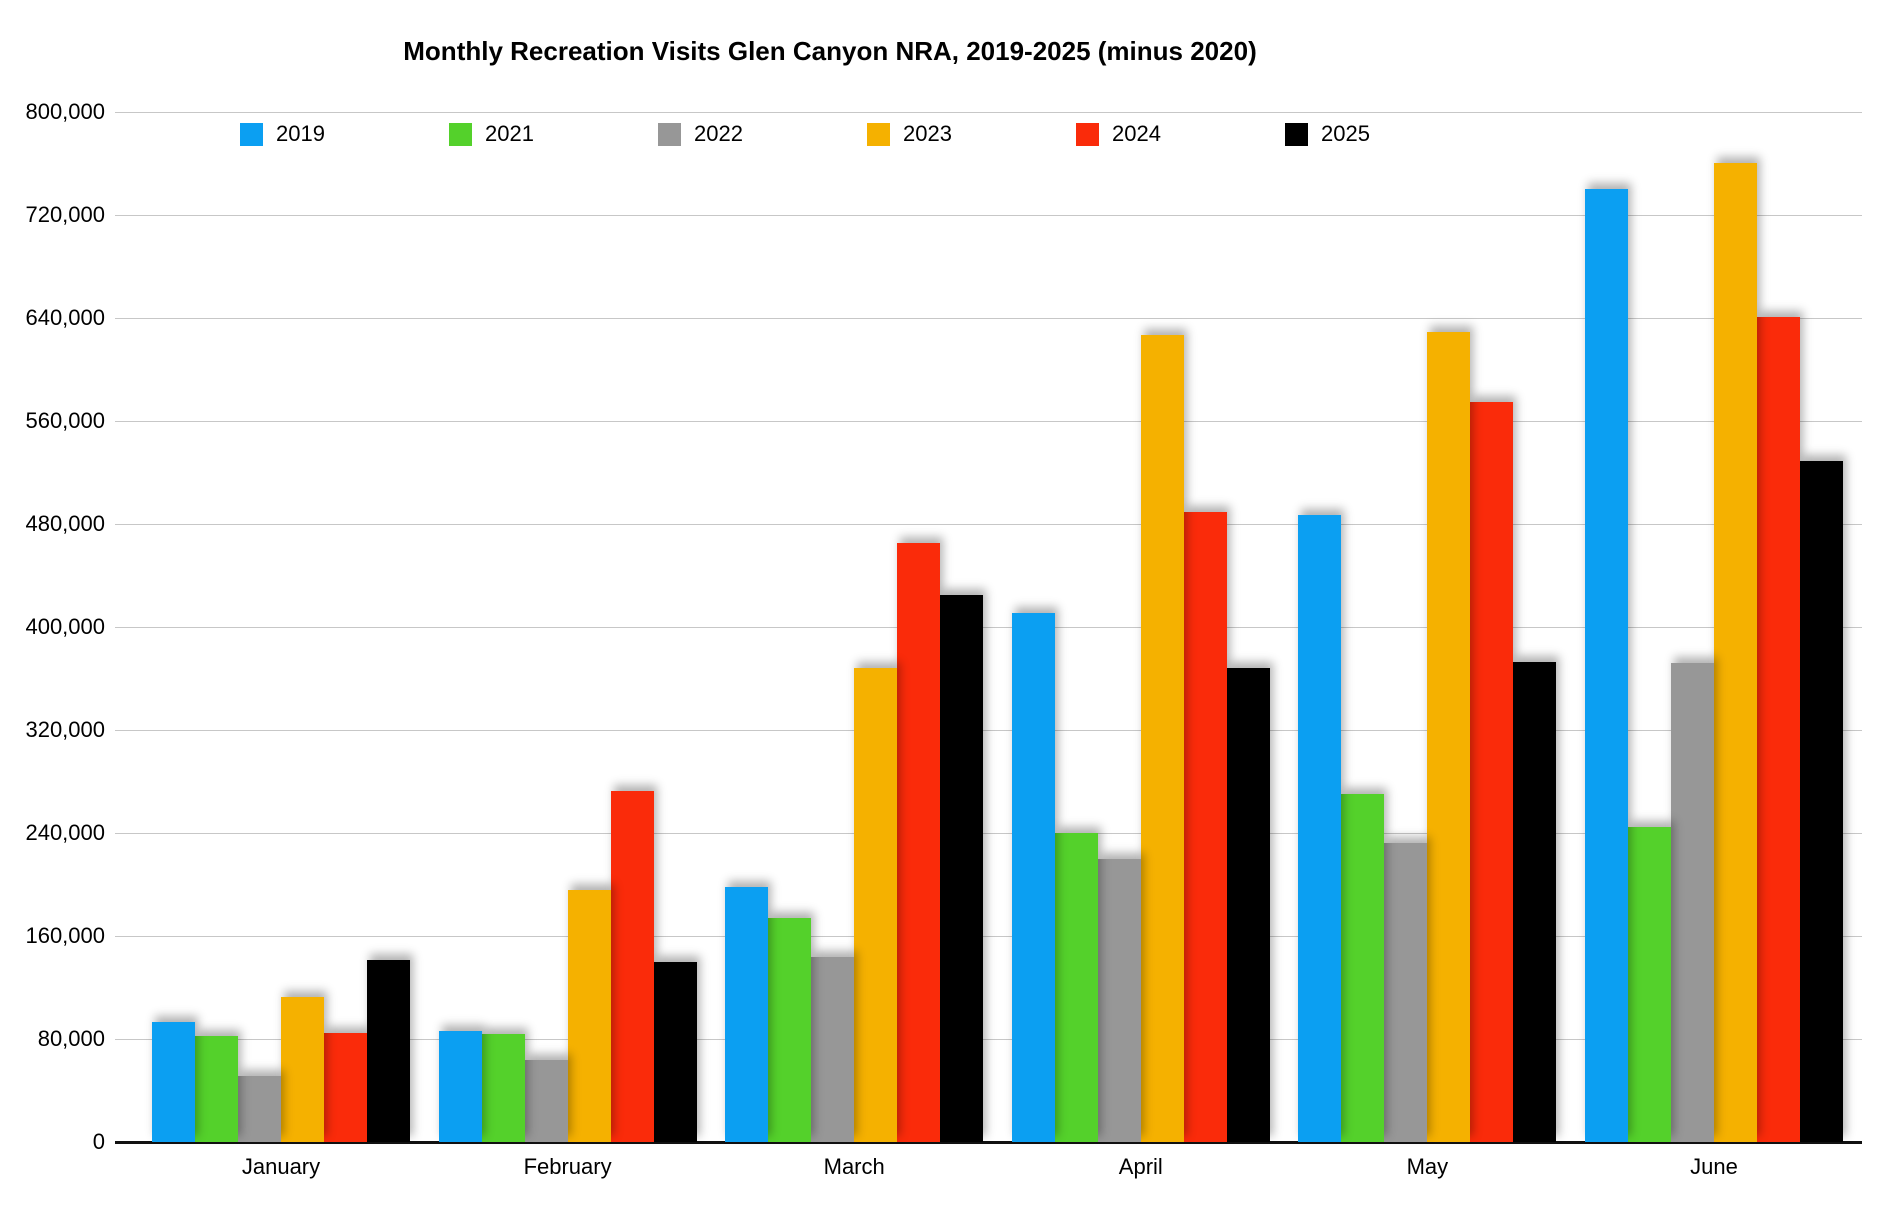 The image size is (1894, 1208). Describe the element at coordinates (567, 1166) in the screenshot. I see `x-axis-label-february: February` at that location.